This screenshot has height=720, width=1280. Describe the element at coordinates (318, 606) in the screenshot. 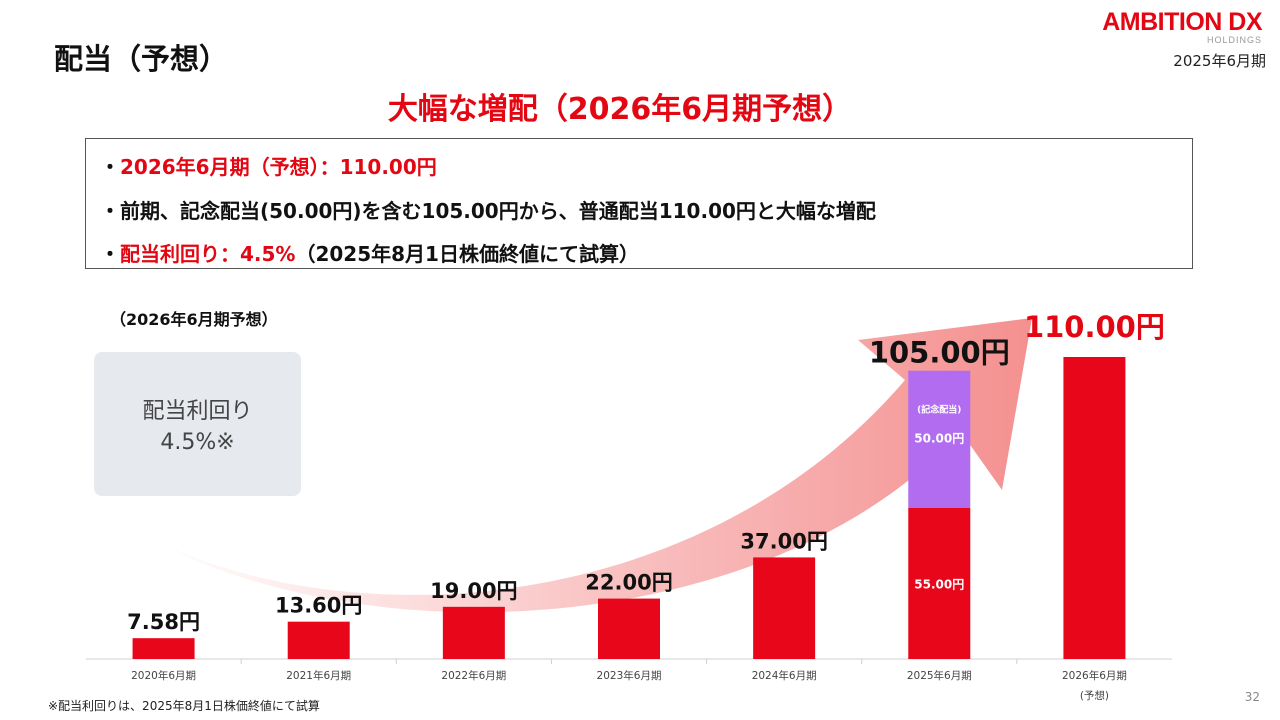

I see `total-value-label: 13.60円` at that location.